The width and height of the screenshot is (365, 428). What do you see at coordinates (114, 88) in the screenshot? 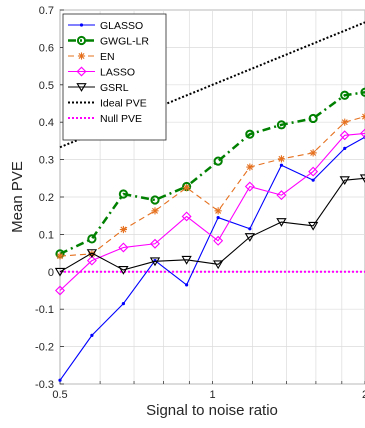
I see `legend-label: GSRL` at bounding box center [114, 88].